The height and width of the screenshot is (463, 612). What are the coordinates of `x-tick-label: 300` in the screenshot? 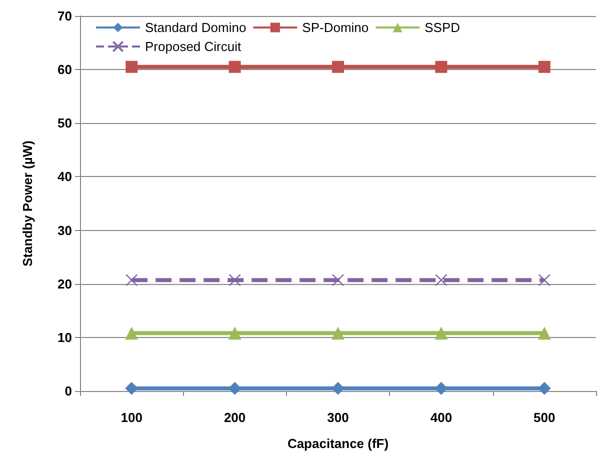 It's located at (338, 417).